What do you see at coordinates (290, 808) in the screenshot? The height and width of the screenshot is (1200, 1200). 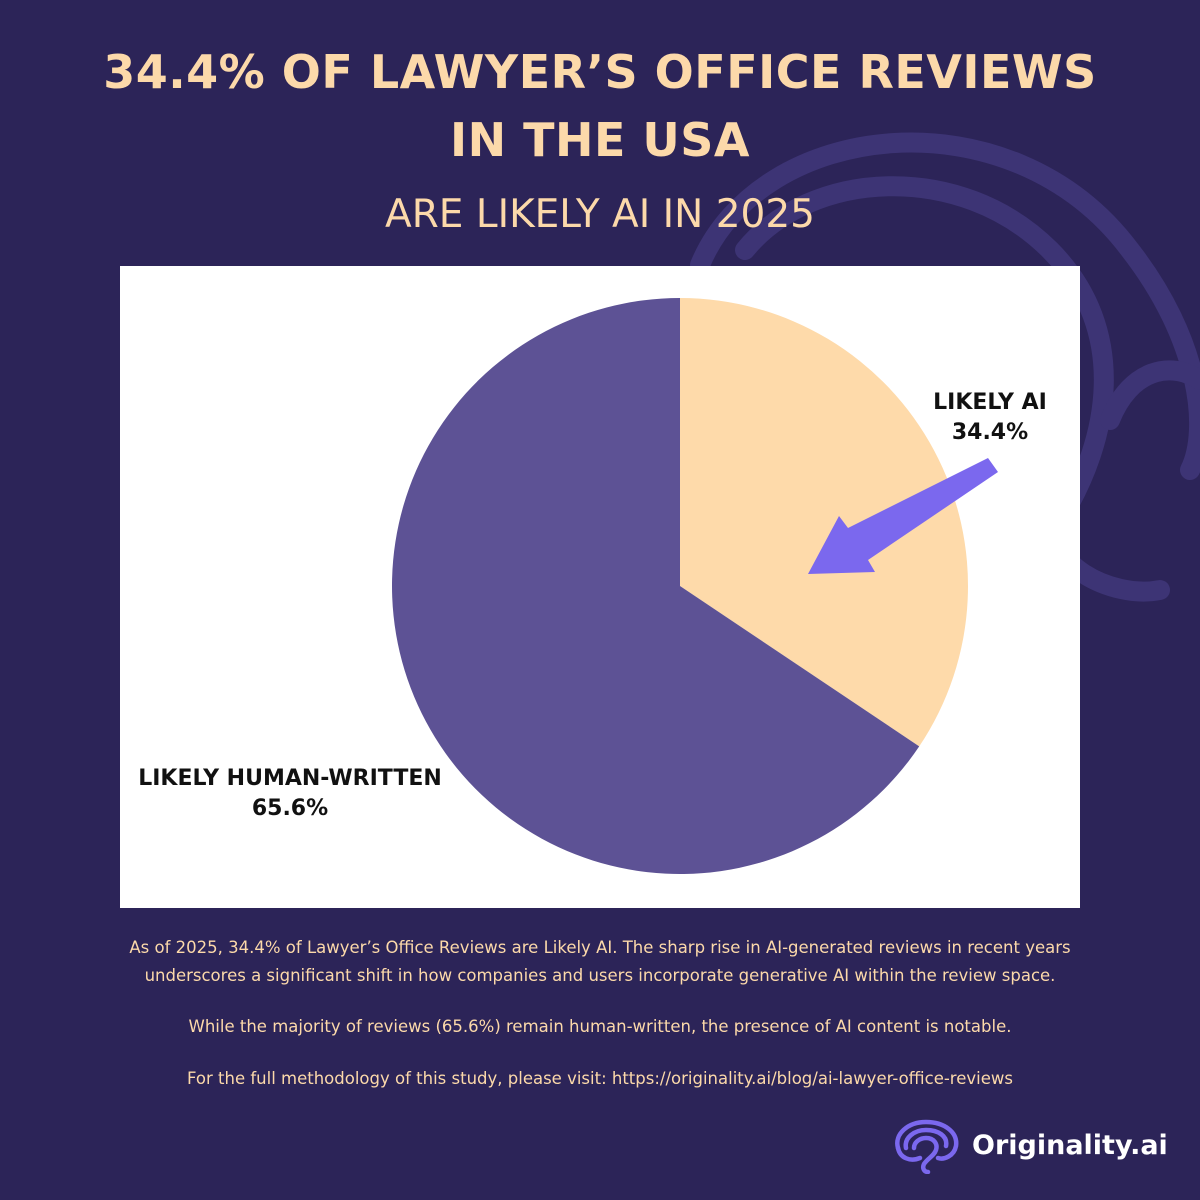 I see `slice-value: 65.6%` at bounding box center [290, 808].